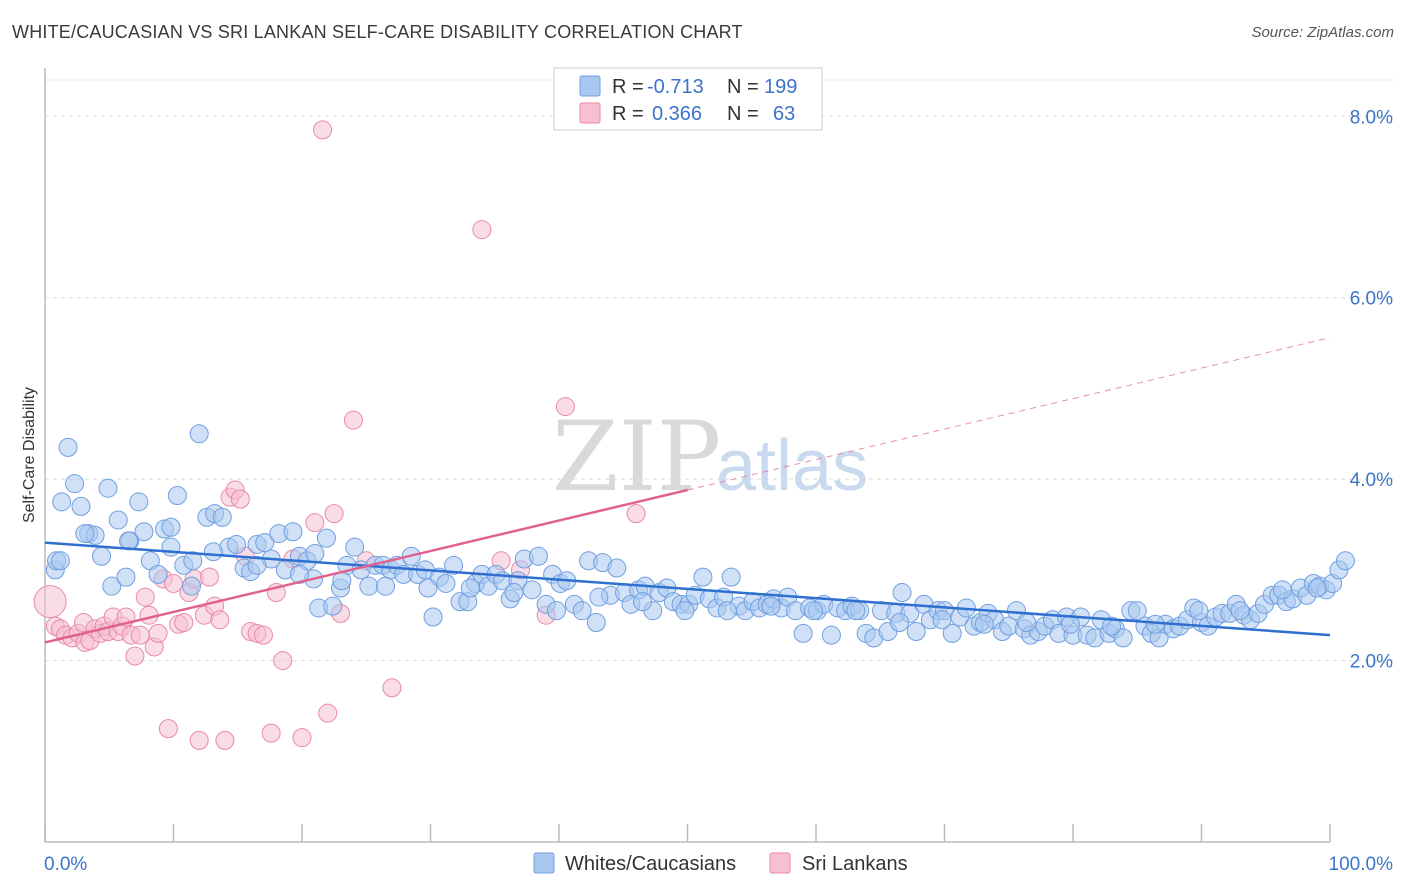 Image resolution: width=1406 pixels, height=892 pixels. I want to click on legend-r-value-whites: -0.713, so click(675, 87).